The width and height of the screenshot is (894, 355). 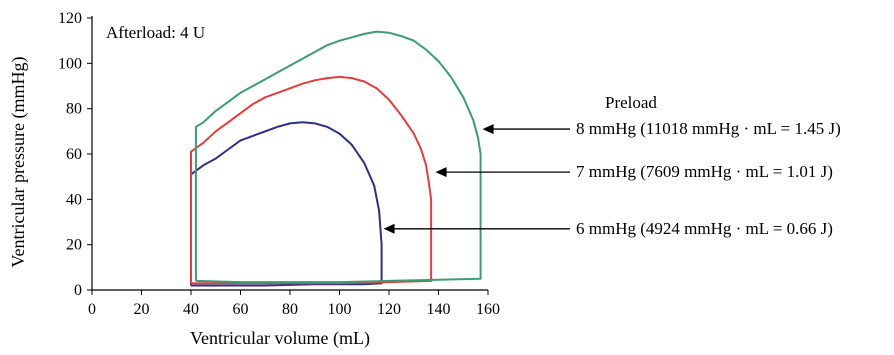 I want to click on y-tick-label: 120, so click(x=70, y=18).